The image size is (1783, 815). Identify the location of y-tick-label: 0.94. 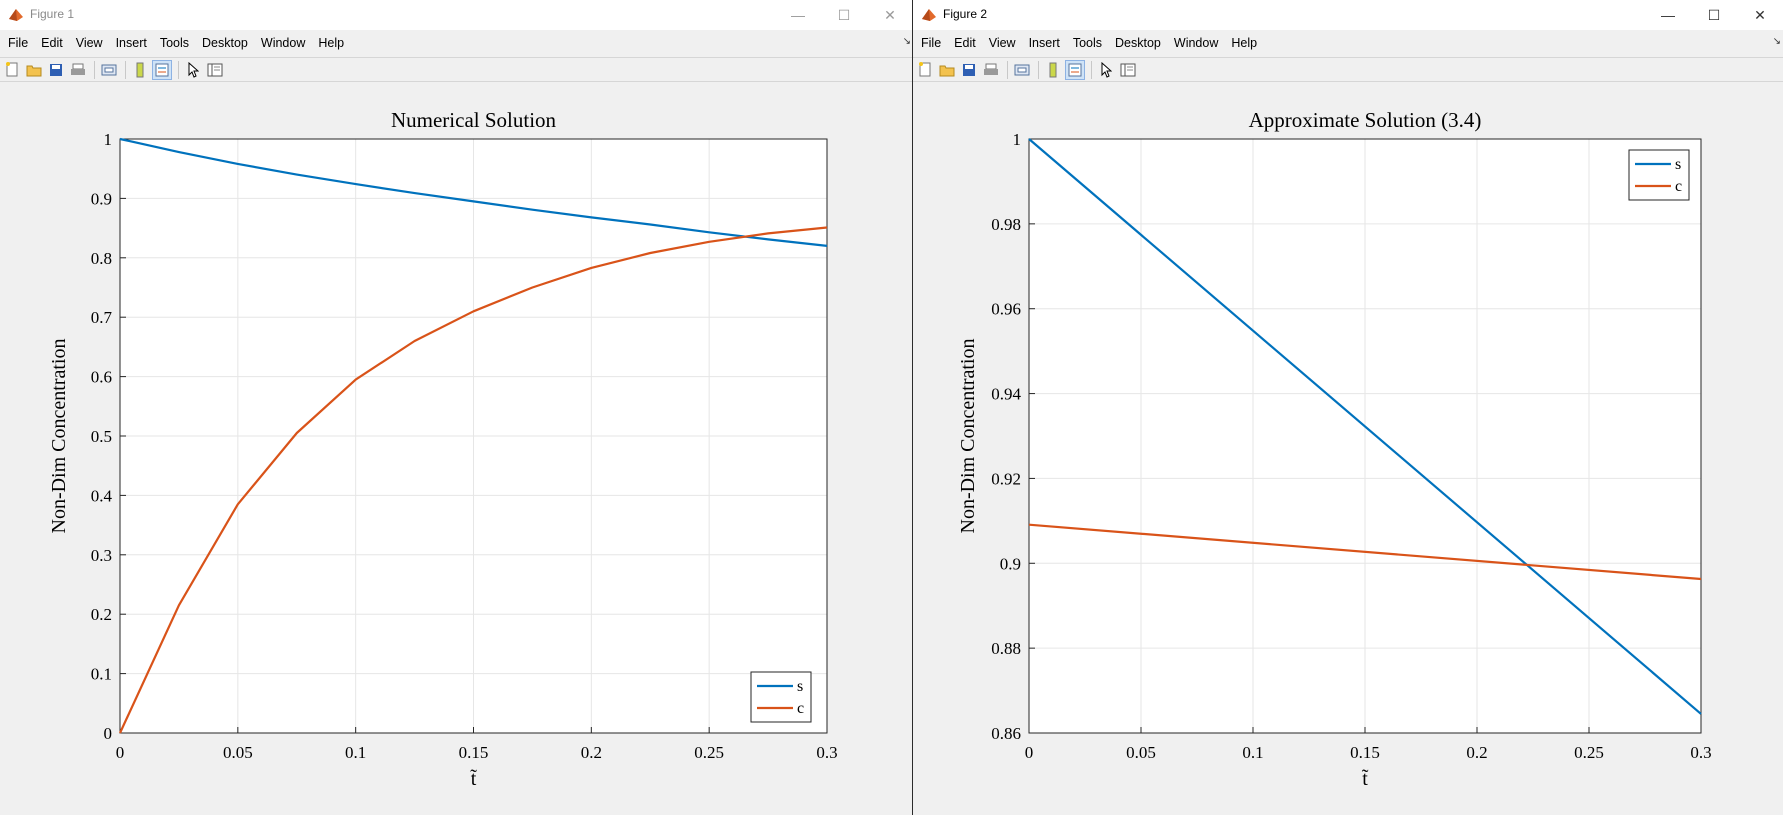
(1006, 394).